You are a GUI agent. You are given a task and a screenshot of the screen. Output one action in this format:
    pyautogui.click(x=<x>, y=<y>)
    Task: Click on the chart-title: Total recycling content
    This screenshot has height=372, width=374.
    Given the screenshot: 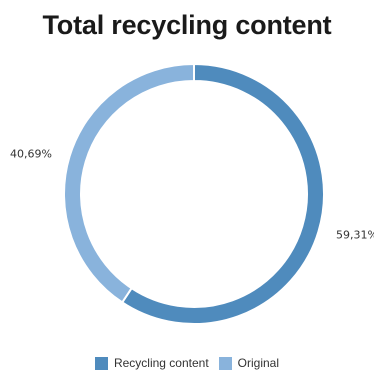 What is the action you would take?
    pyautogui.click(x=187, y=25)
    